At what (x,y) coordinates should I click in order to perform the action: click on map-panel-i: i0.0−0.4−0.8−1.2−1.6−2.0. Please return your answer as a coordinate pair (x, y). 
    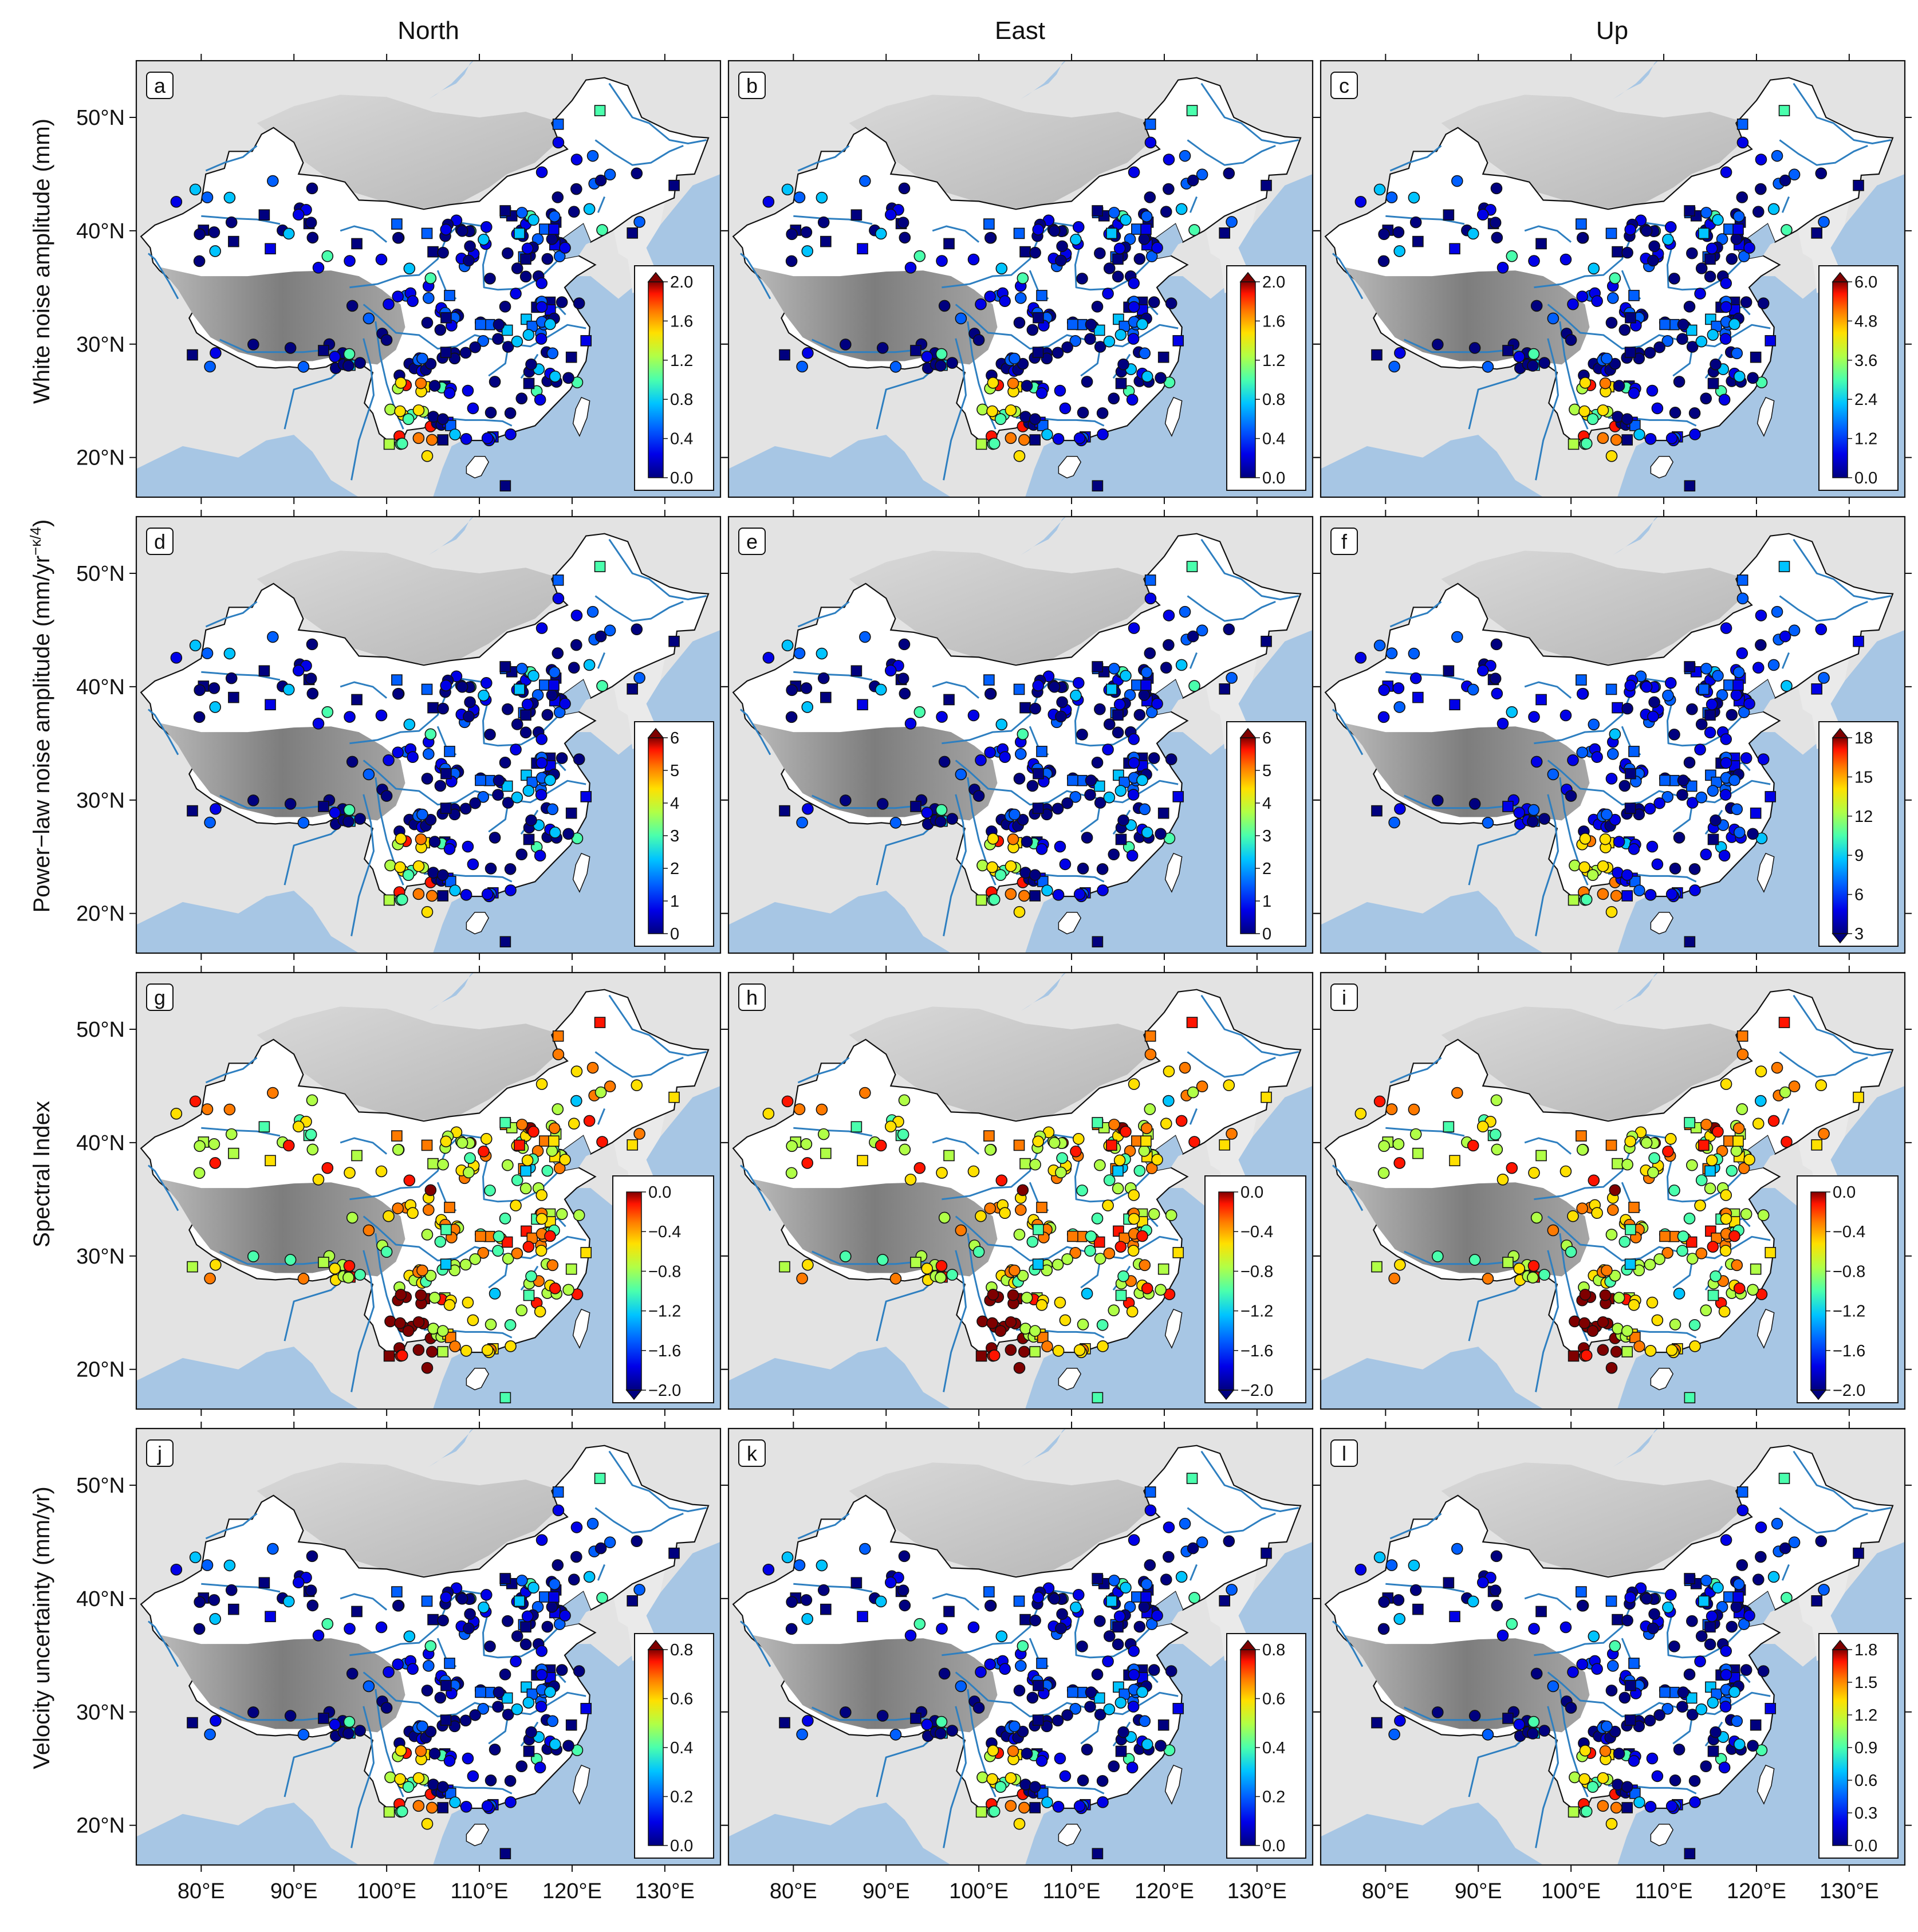
    Looking at the image, I should click on (1613, 1191).